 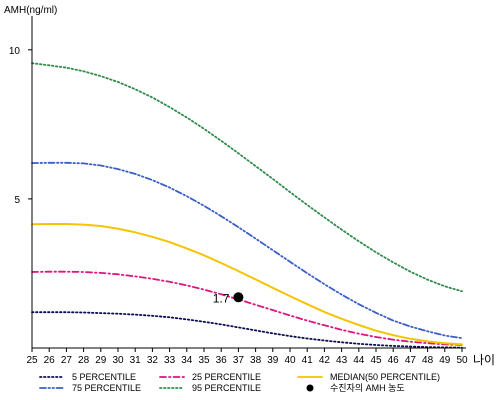 I want to click on x-tick-label: 48, so click(x=428, y=360).